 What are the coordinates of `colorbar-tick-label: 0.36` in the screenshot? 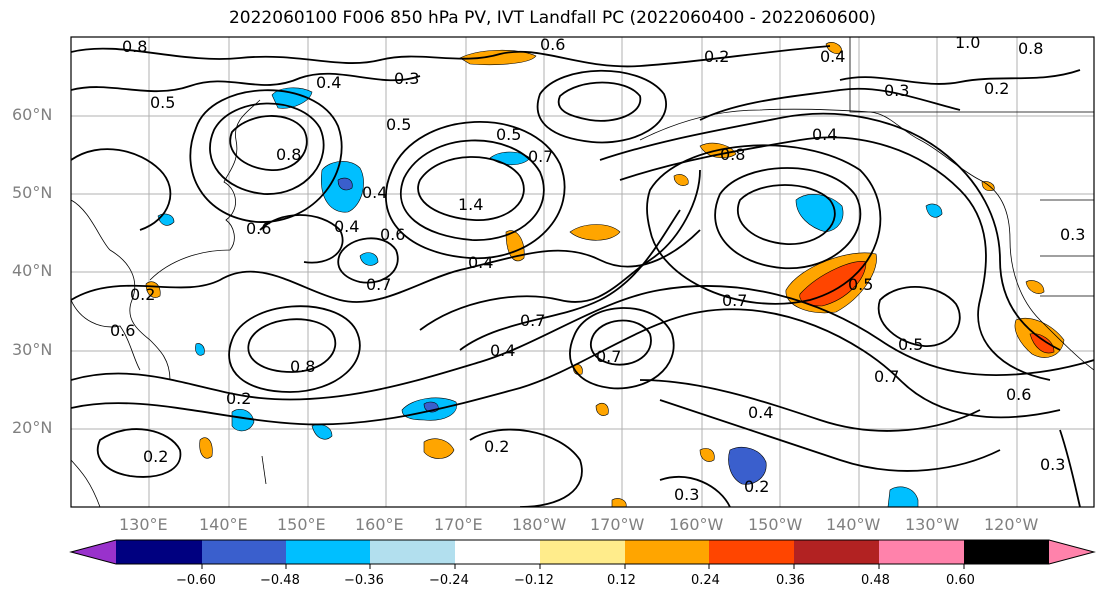 It's located at (790, 580).